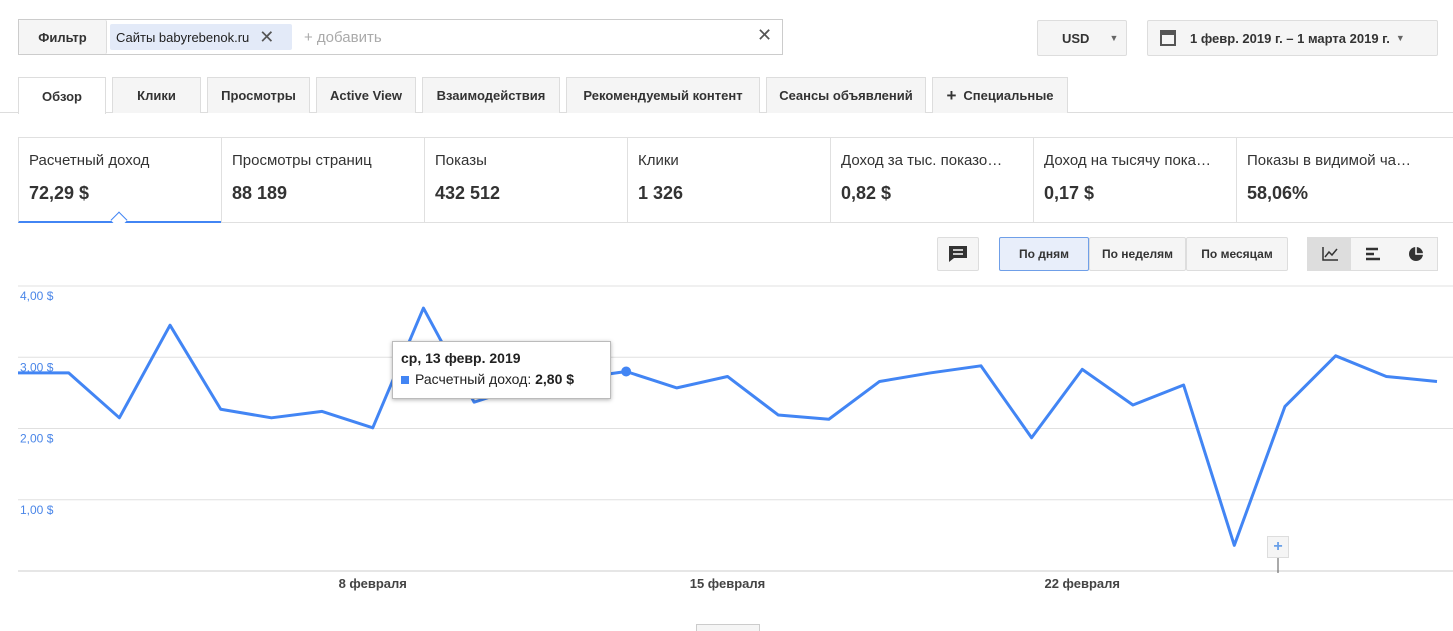 The image size is (1453, 631). I want to click on tab: + Специальные, so click(1000, 95).